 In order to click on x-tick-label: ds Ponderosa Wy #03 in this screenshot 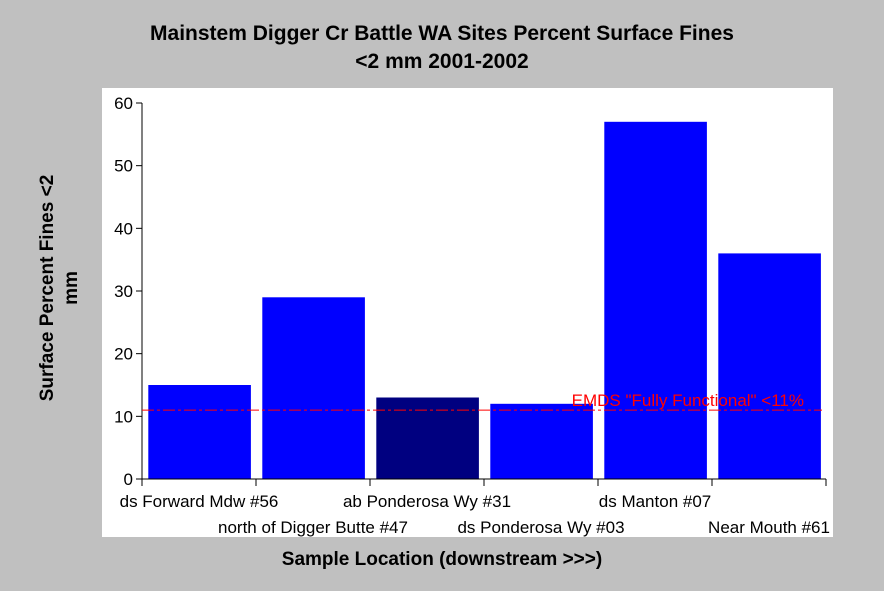, I will do `click(540, 527)`.